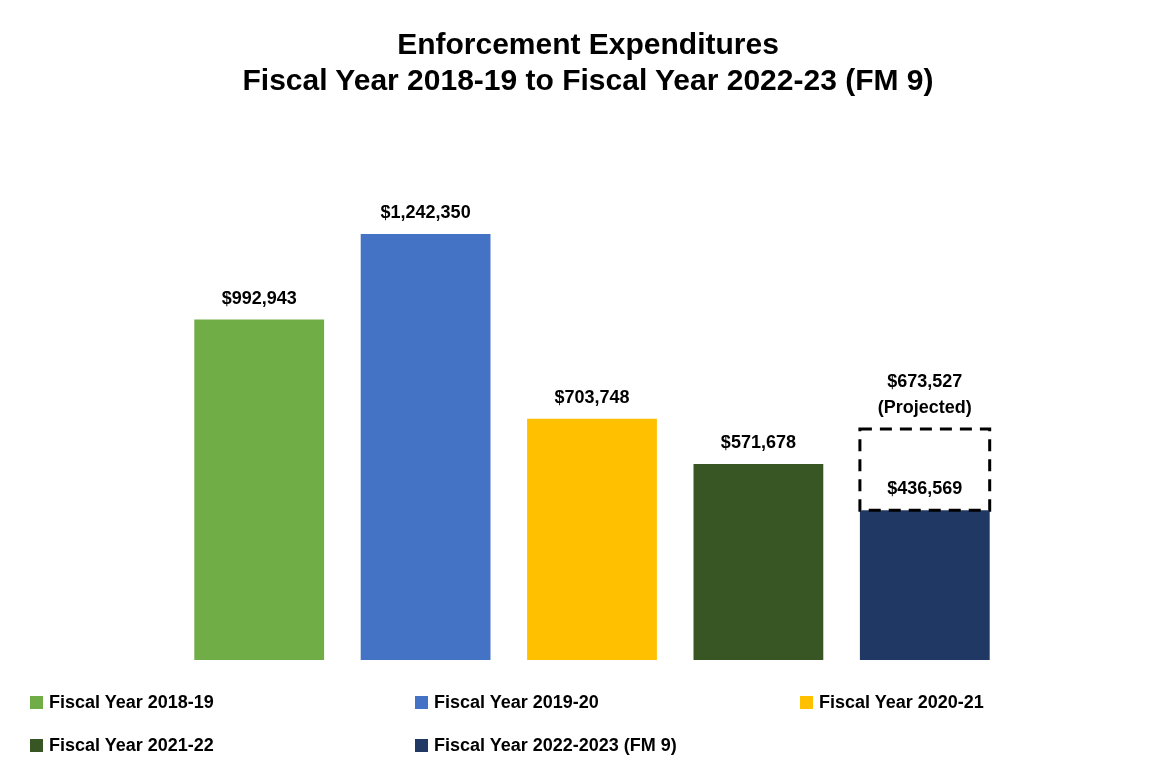 This screenshot has width=1158, height=783. I want to click on data-label: $992,943, so click(259, 297).